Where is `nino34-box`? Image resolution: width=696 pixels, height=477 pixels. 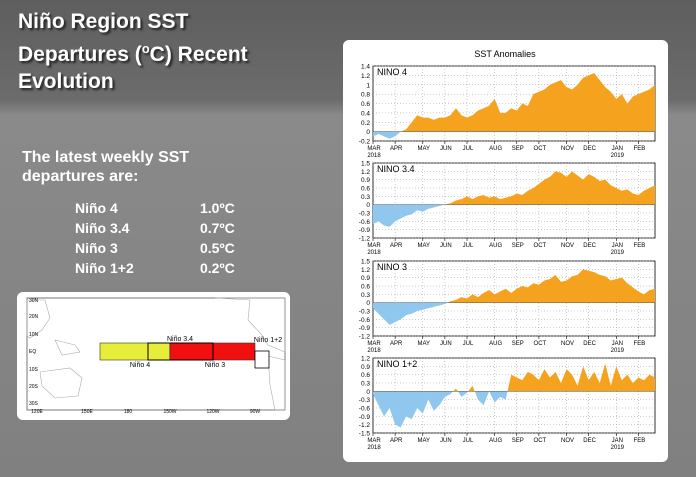
nino34-box is located at coordinates (180, 351).